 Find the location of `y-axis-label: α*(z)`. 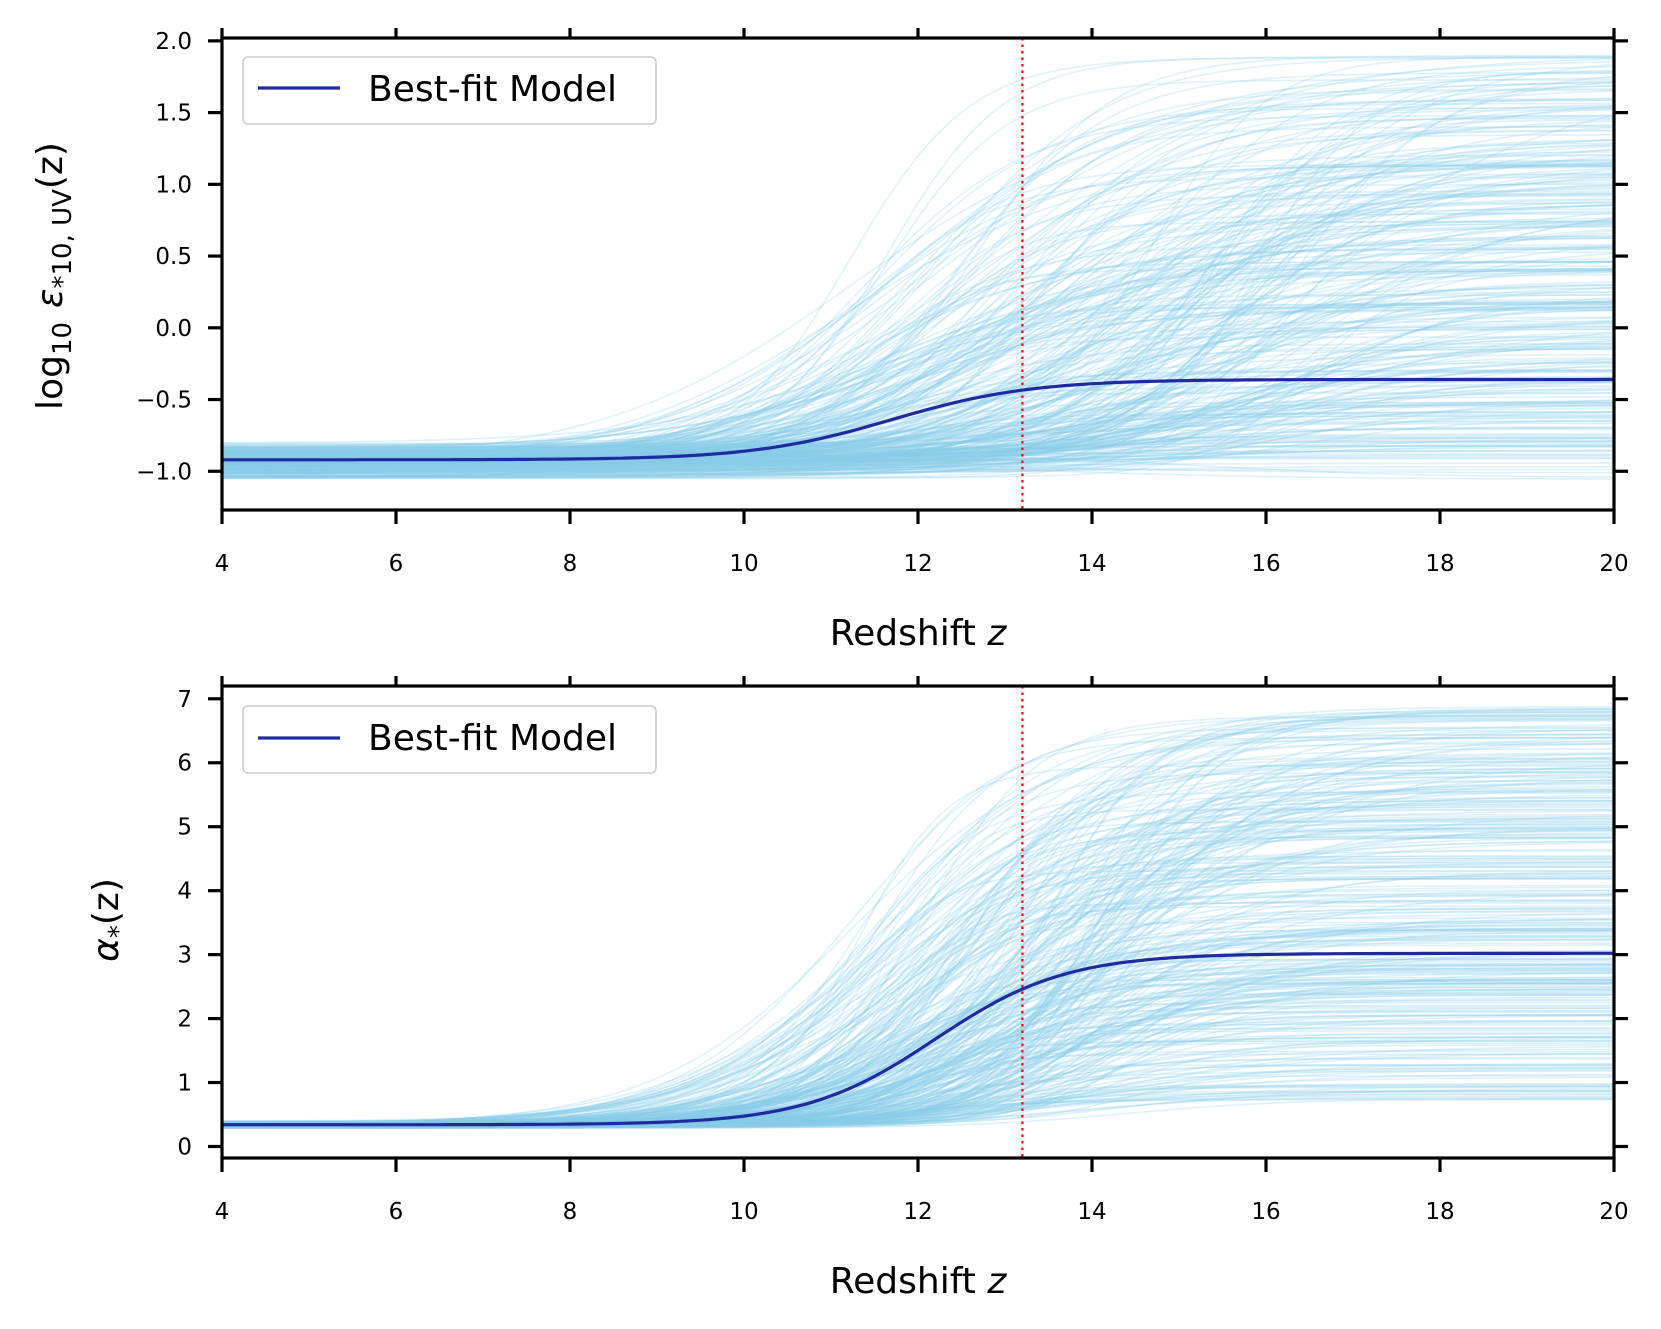

y-axis-label: α*(z) is located at coordinates (110, 920).